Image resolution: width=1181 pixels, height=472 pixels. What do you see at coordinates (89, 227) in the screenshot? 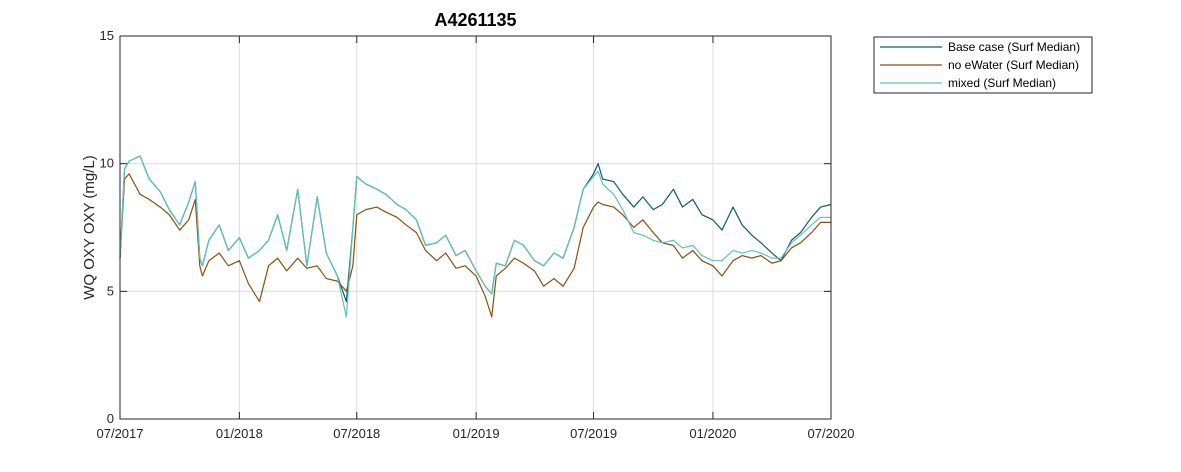
I see `y-axis-label: WQ OXY OXY (mg/L)` at bounding box center [89, 227].